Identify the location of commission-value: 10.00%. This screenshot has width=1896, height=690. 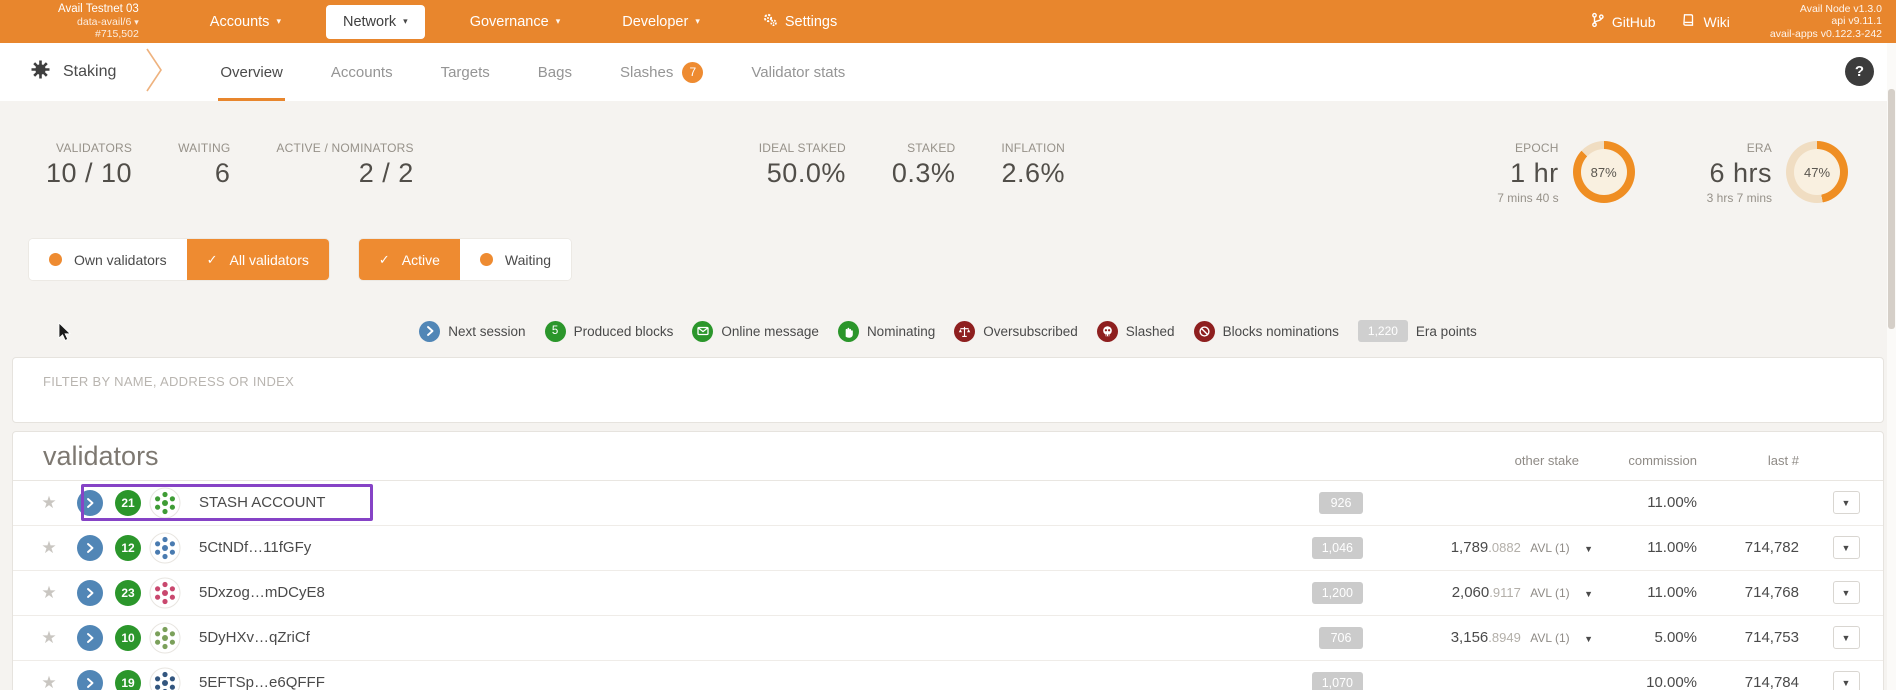
(1671, 682).